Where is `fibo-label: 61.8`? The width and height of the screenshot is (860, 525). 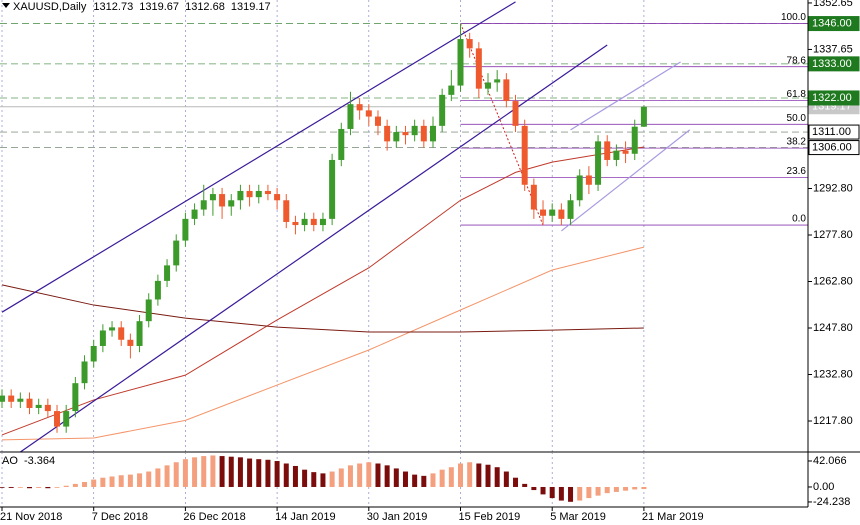
fibo-label: 61.8 is located at coordinates (797, 94).